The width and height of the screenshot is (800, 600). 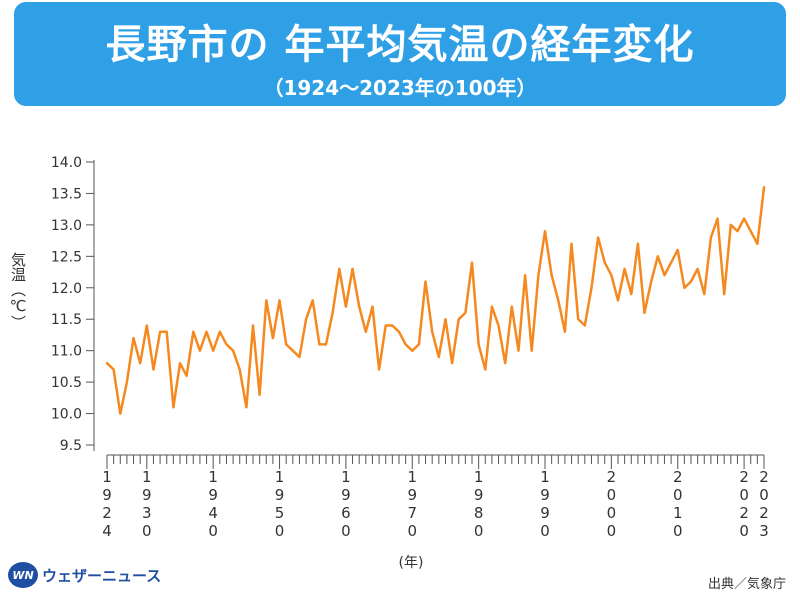 What do you see at coordinates (23, 575) in the screenshot?
I see `logo-mark: WN` at bounding box center [23, 575].